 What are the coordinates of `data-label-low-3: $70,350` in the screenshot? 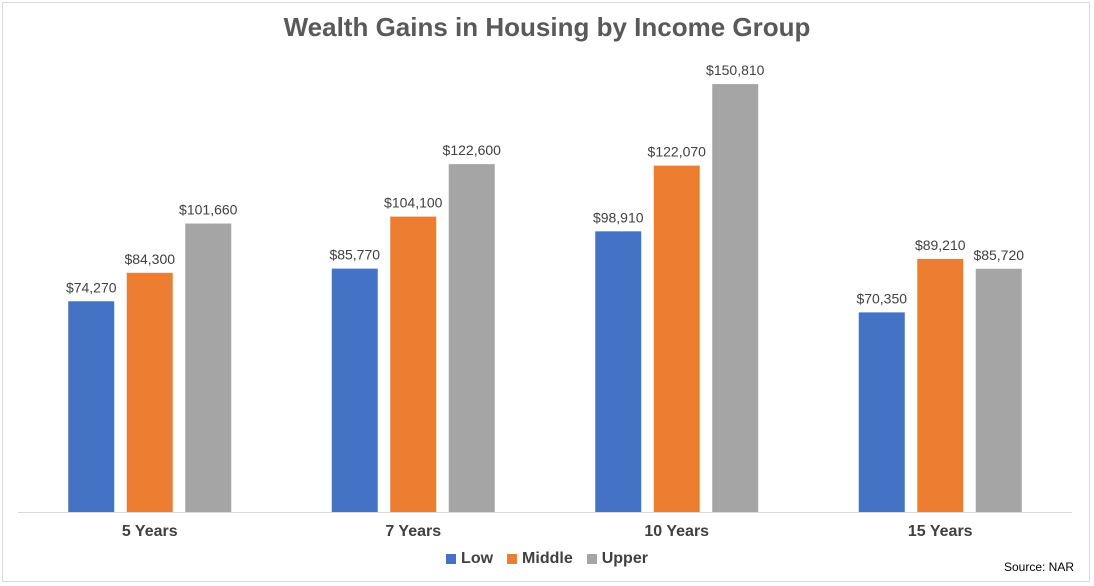 It's located at (881, 298).